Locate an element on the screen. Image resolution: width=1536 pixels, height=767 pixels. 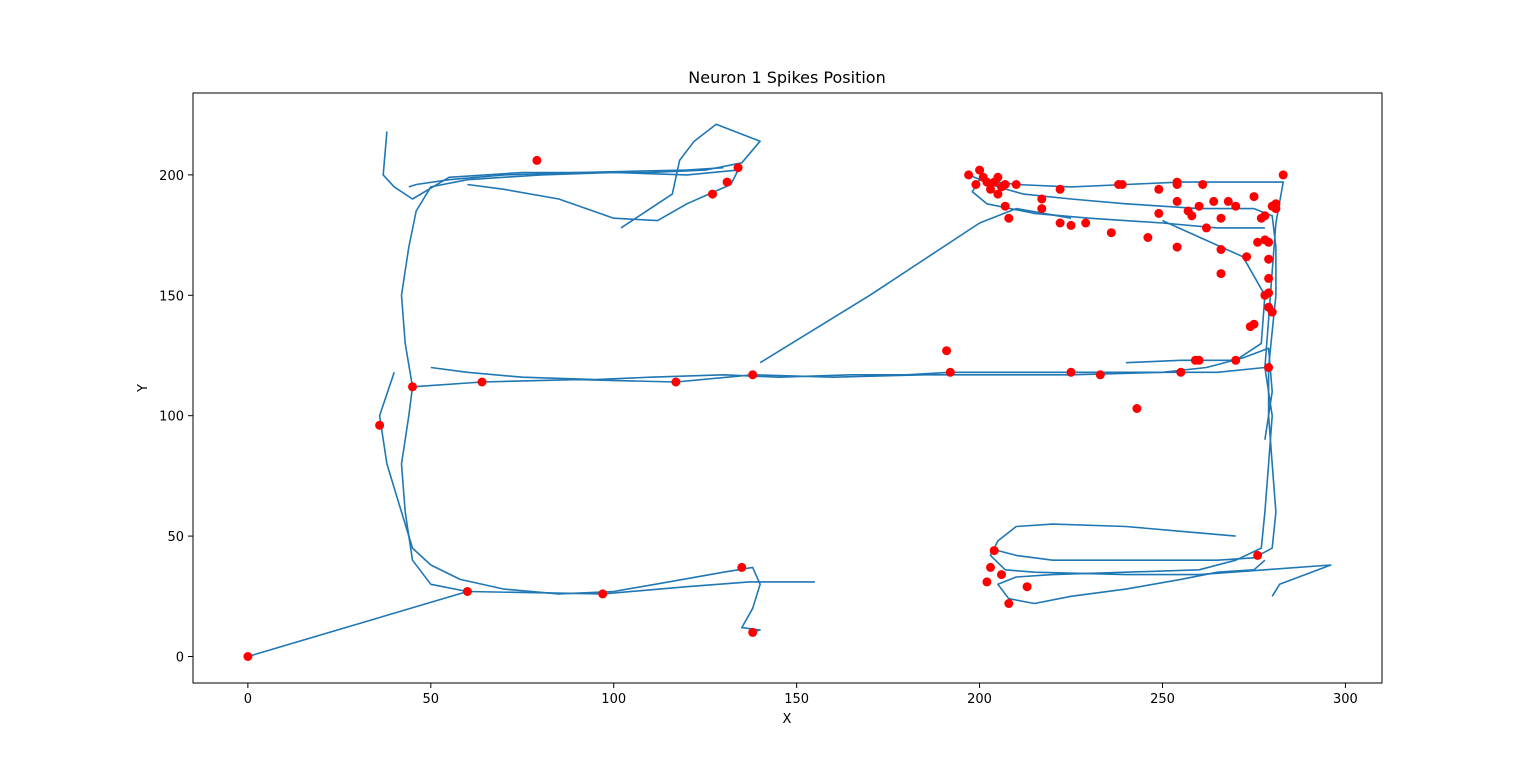
y-tick-label: 200 is located at coordinates (171, 176).